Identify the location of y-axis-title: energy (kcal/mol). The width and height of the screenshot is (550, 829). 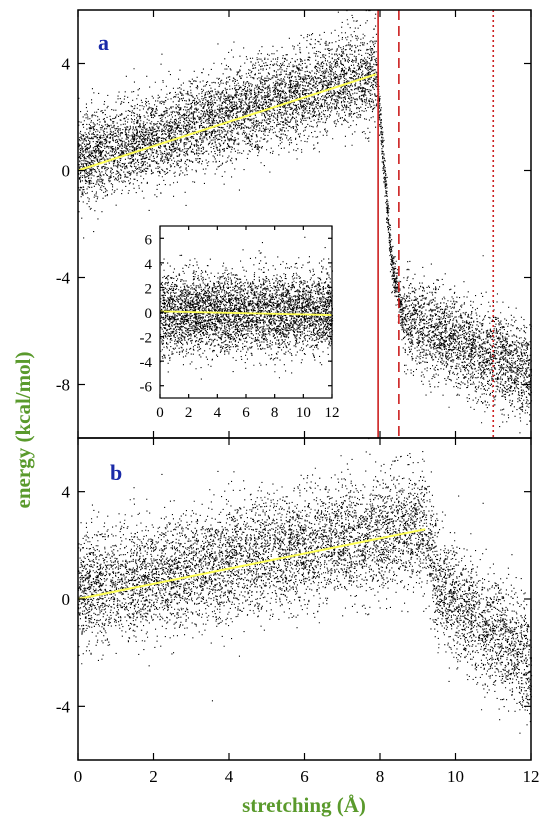
(23, 430).